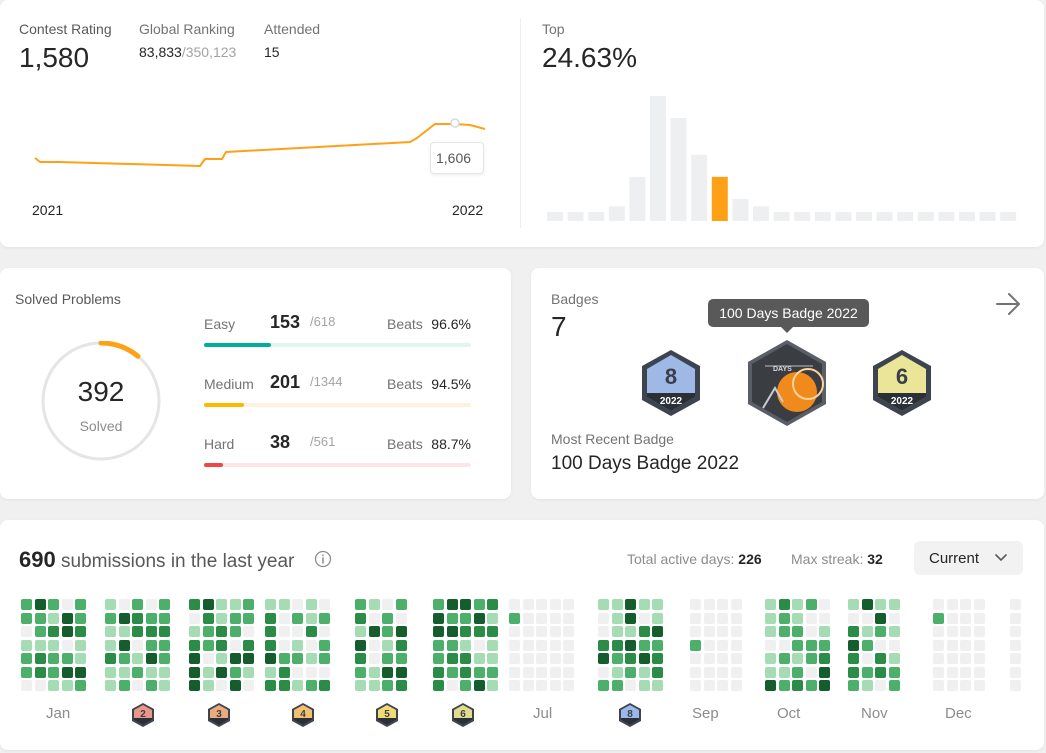 This screenshot has height=753, width=1046. Describe the element at coordinates (219, 715) in the screenshot. I see `month-badge-mar-icon: 3` at that location.